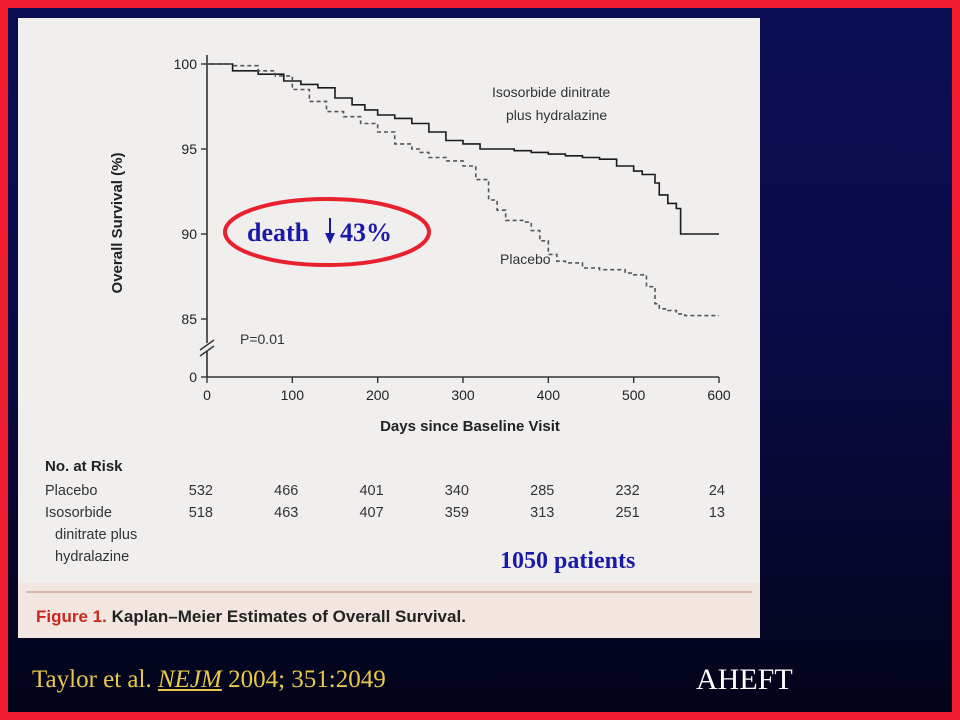  What do you see at coordinates (542, 491) in the screenshot?
I see `risk-value: 285` at bounding box center [542, 491].